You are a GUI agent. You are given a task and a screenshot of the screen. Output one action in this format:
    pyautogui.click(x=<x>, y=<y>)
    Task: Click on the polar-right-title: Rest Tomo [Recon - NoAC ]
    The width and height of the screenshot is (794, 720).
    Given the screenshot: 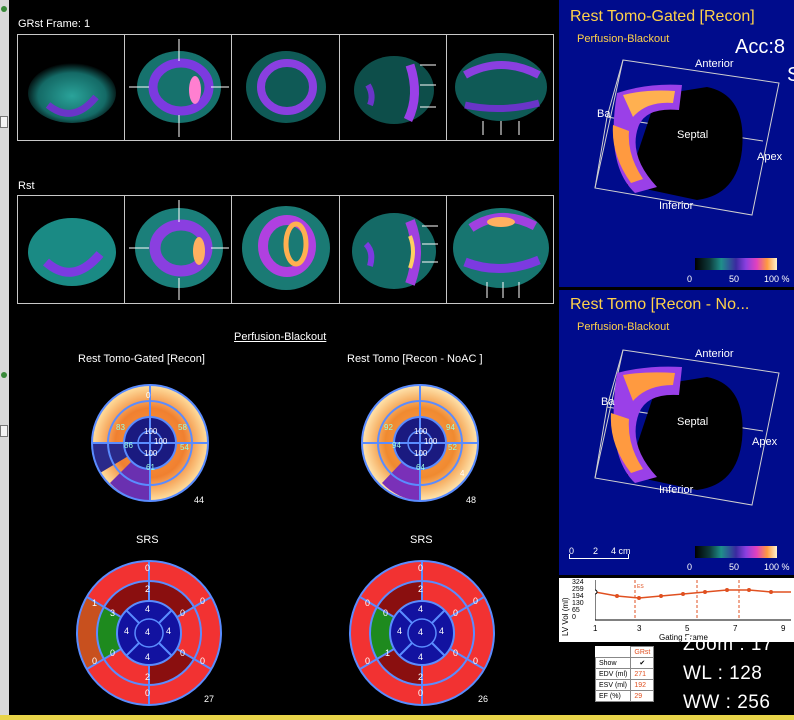 What is the action you would take?
    pyautogui.click(x=415, y=359)
    